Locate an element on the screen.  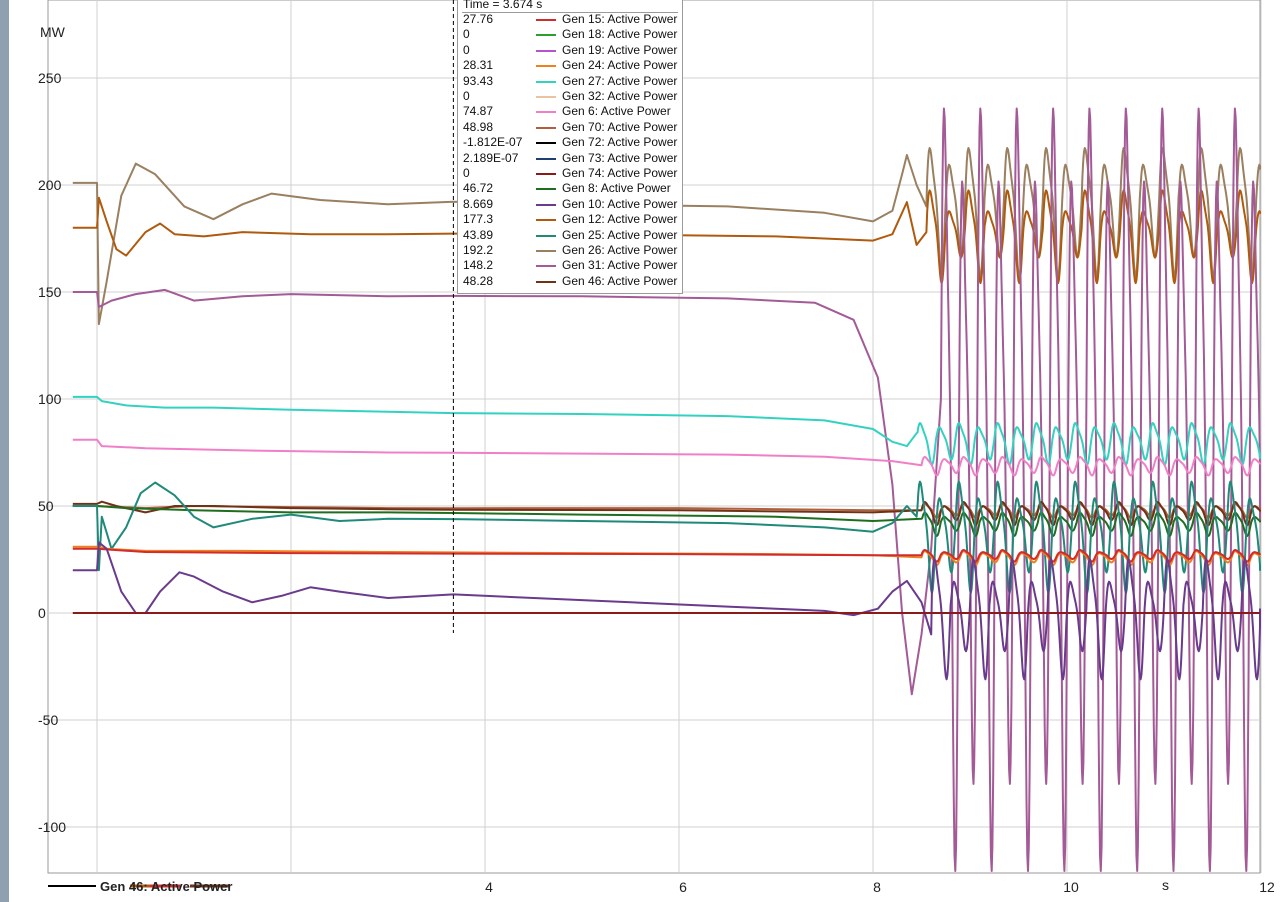
legend-strip: Gen 46: Active Power is located at coordinates (140, 886).